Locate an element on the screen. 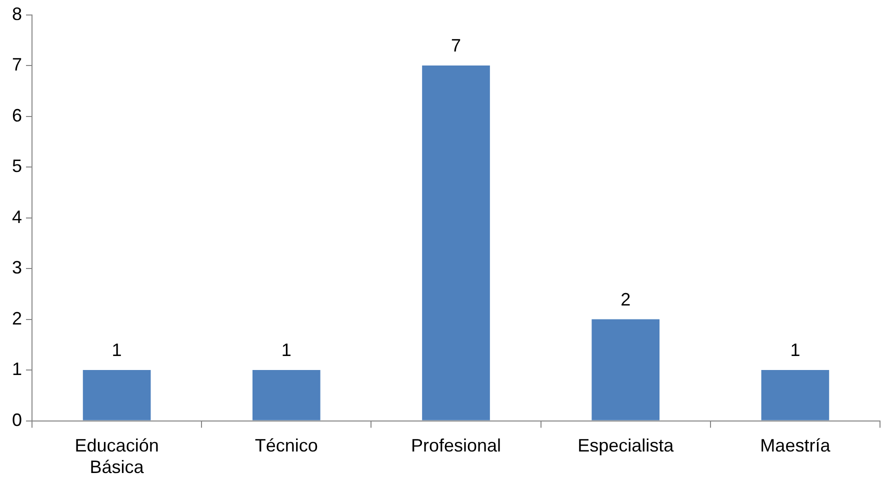 The image size is (886, 491). y-tick-label: 2 is located at coordinates (17, 318).